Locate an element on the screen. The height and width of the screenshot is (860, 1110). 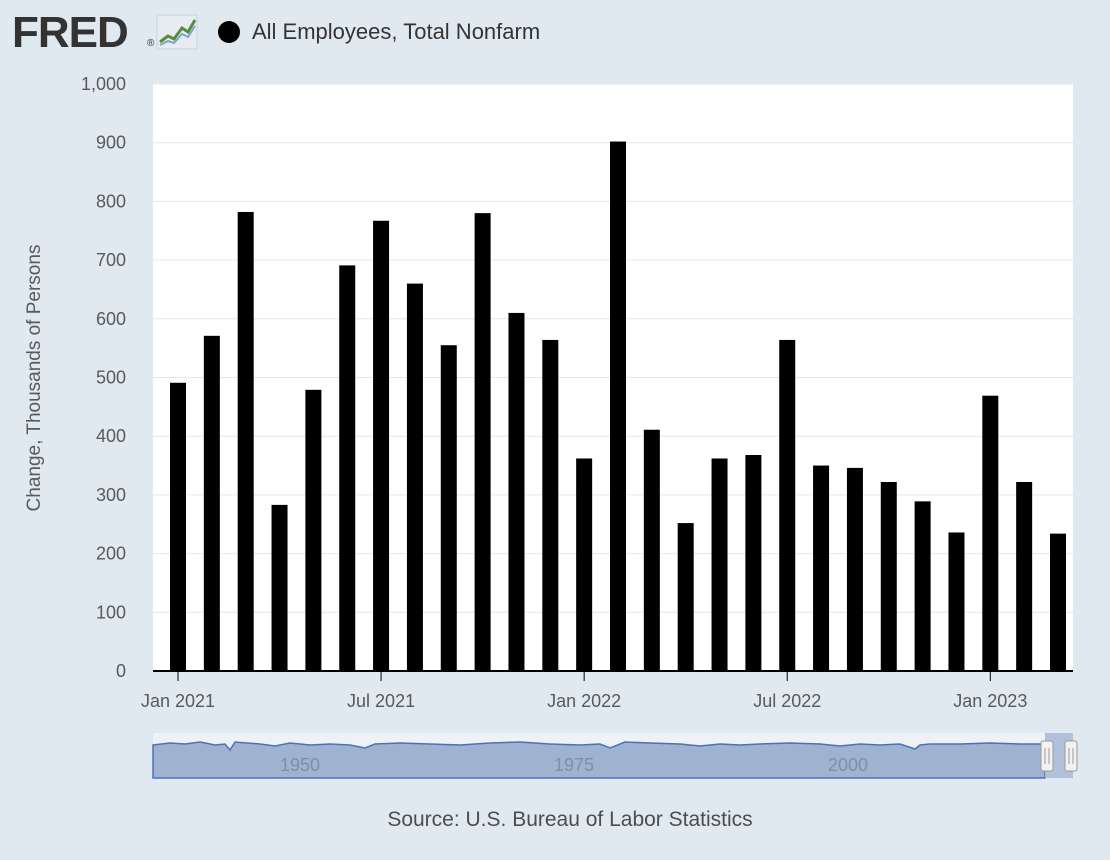
navigator-label: 1975 is located at coordinates (574, 765).